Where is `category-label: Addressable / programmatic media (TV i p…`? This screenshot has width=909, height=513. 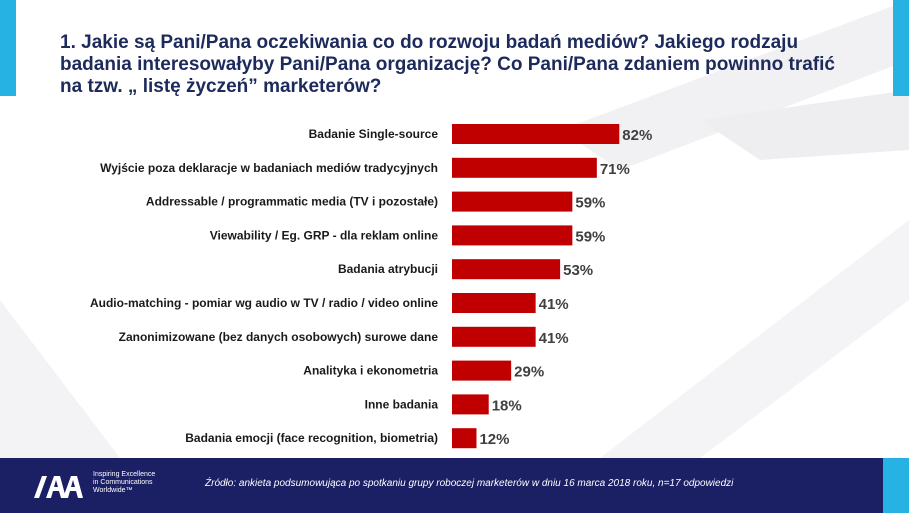 category-label: Addressable / programmatic media (TV i p… is located at coordinates (292, 202).